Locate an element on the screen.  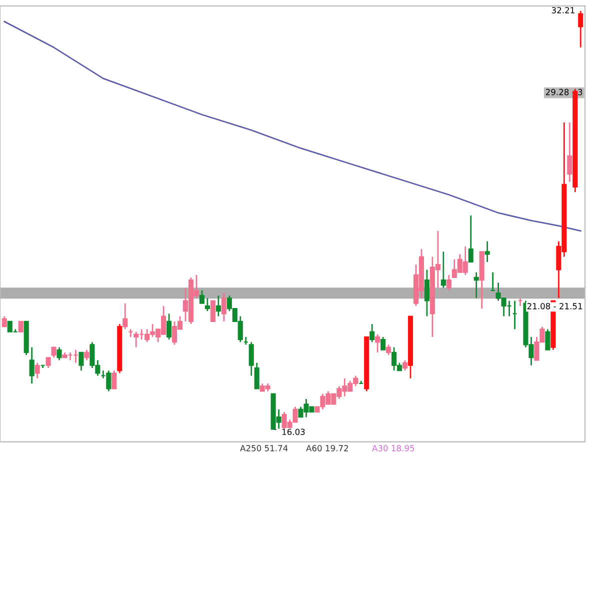
text: A60 19.72 is located at coordinates (327, 448).